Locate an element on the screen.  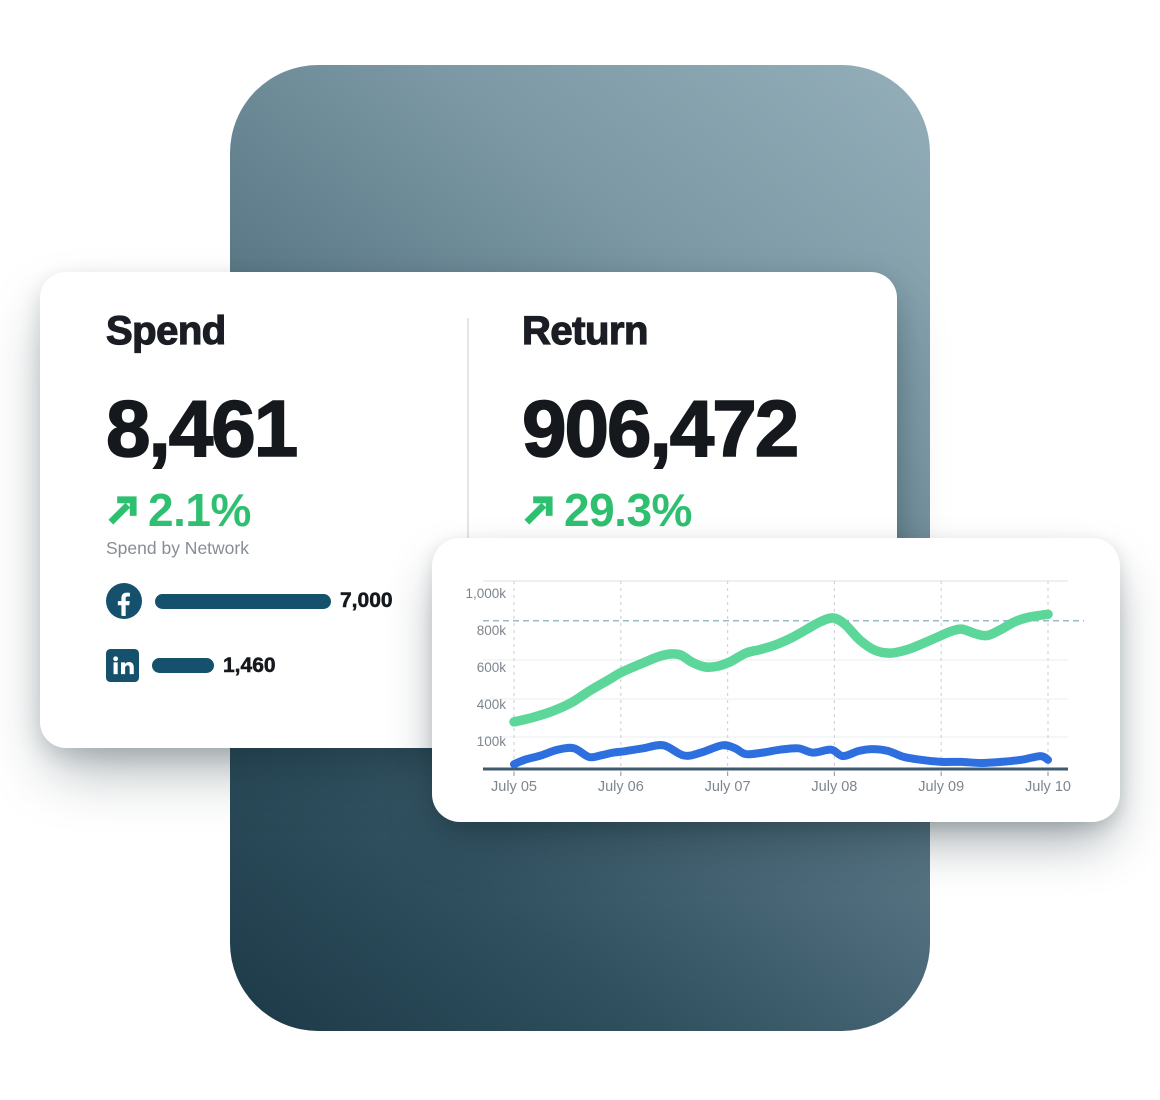
linkedin-spend-row: 1,460 is located at coordinates (191, 665).